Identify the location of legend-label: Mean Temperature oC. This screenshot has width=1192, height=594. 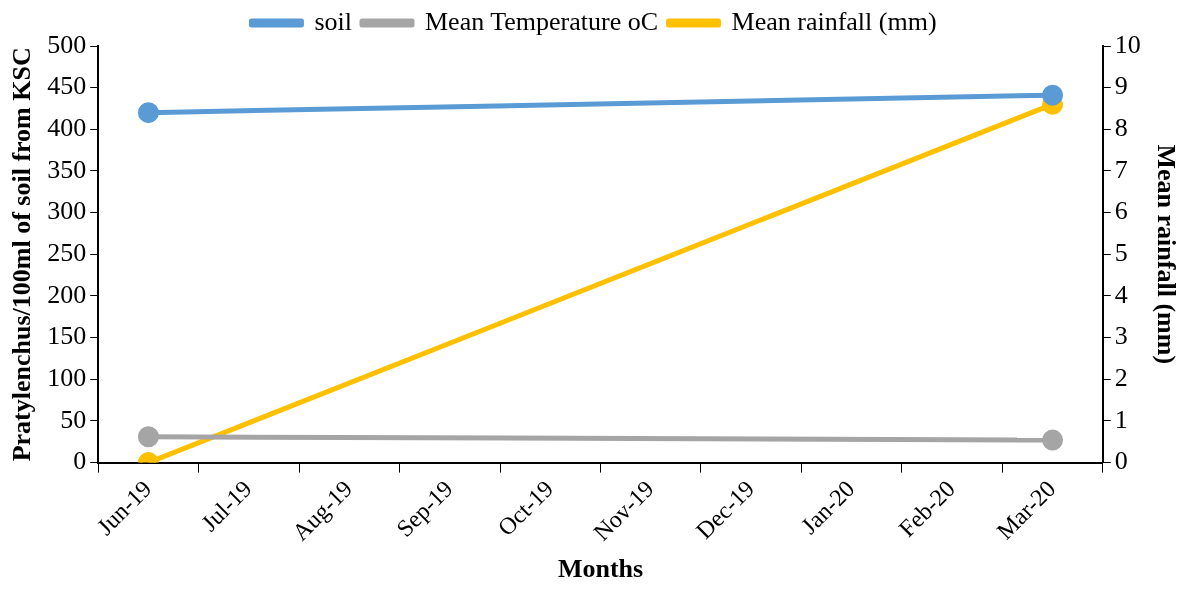
(542, 21).